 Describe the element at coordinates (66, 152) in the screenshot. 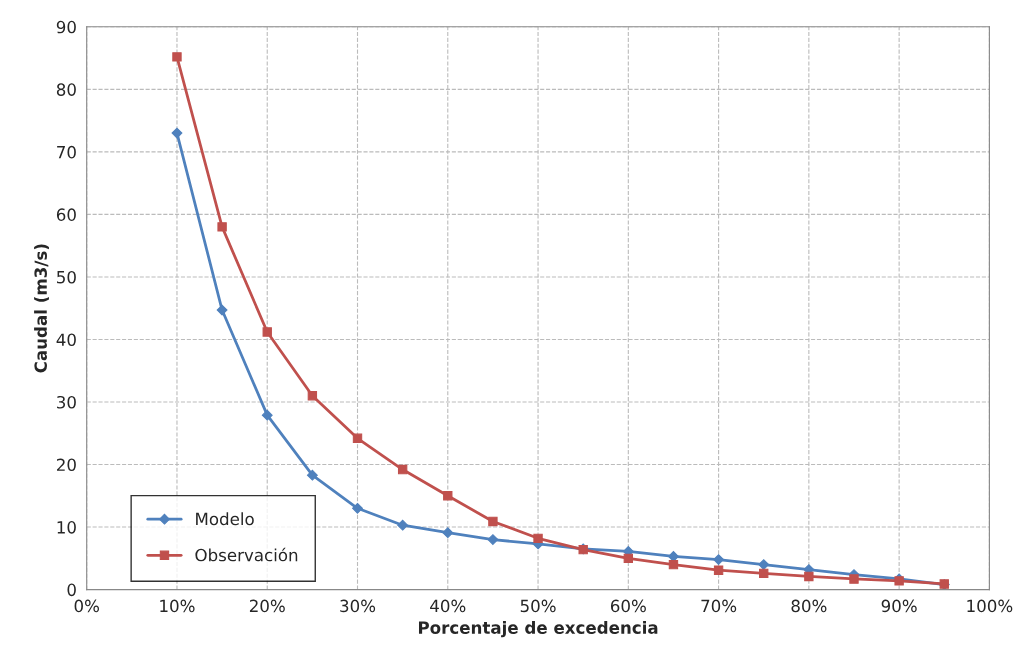

I see `y-tick-label: 70` at that location.